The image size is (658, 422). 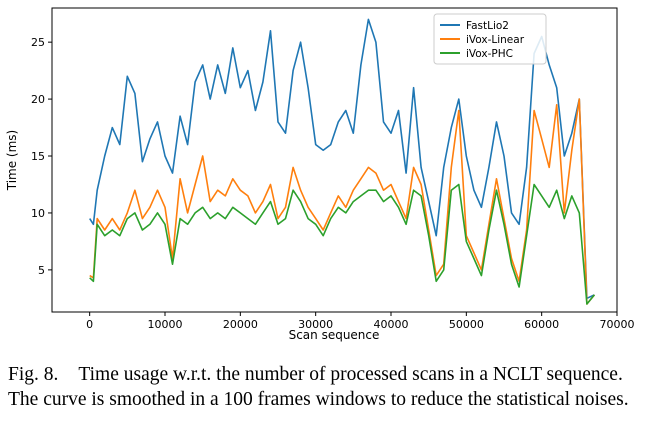 What do you see at coordinates (466, 324) in the screenshot?
I see `x-tick-label: 50000` at bounding box center [466, 324].